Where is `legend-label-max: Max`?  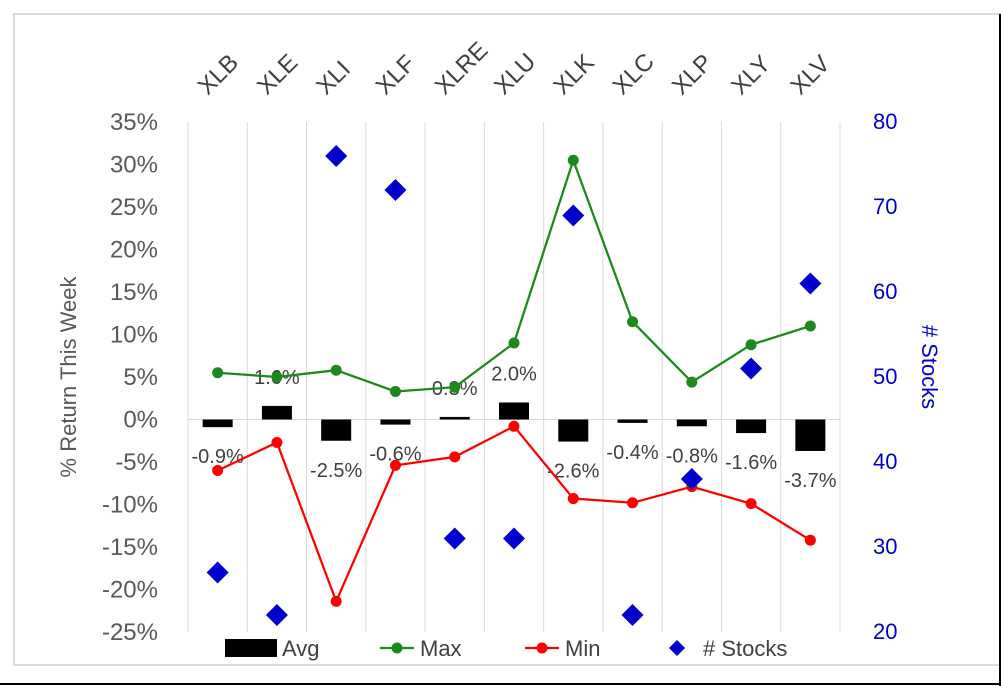 legend-label-max: Max is located at coordinates (441, 648).